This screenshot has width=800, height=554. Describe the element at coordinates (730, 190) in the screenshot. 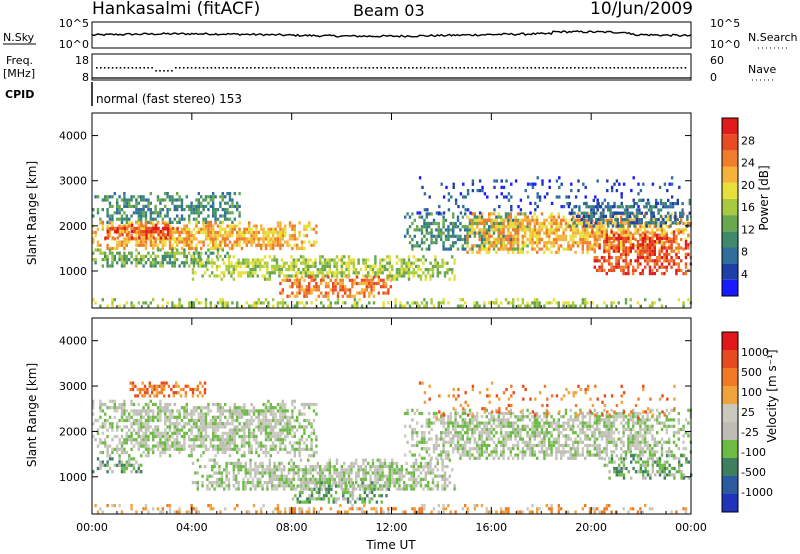

I see `colorbar-swatch` at that location.